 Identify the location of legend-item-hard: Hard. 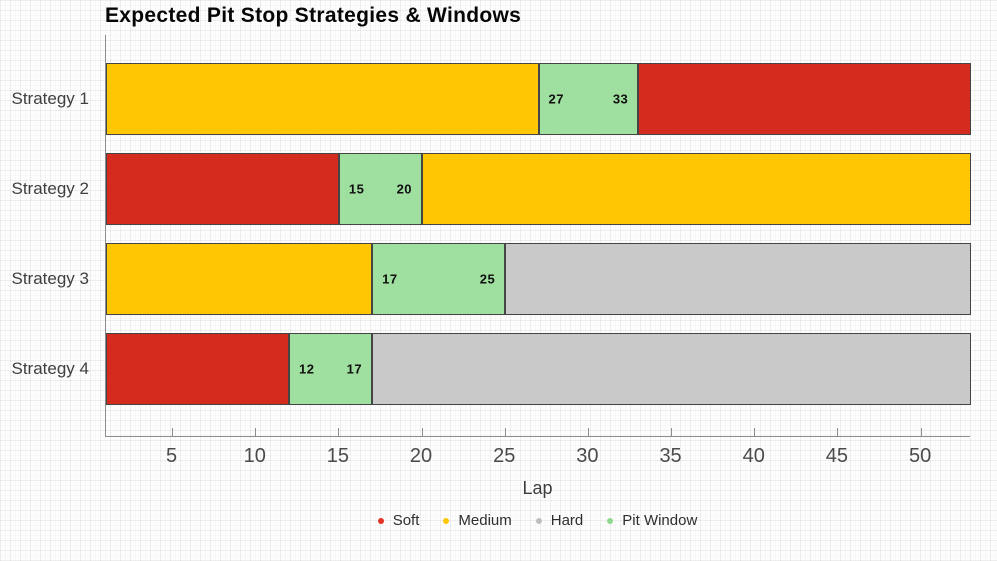
(559, 520).